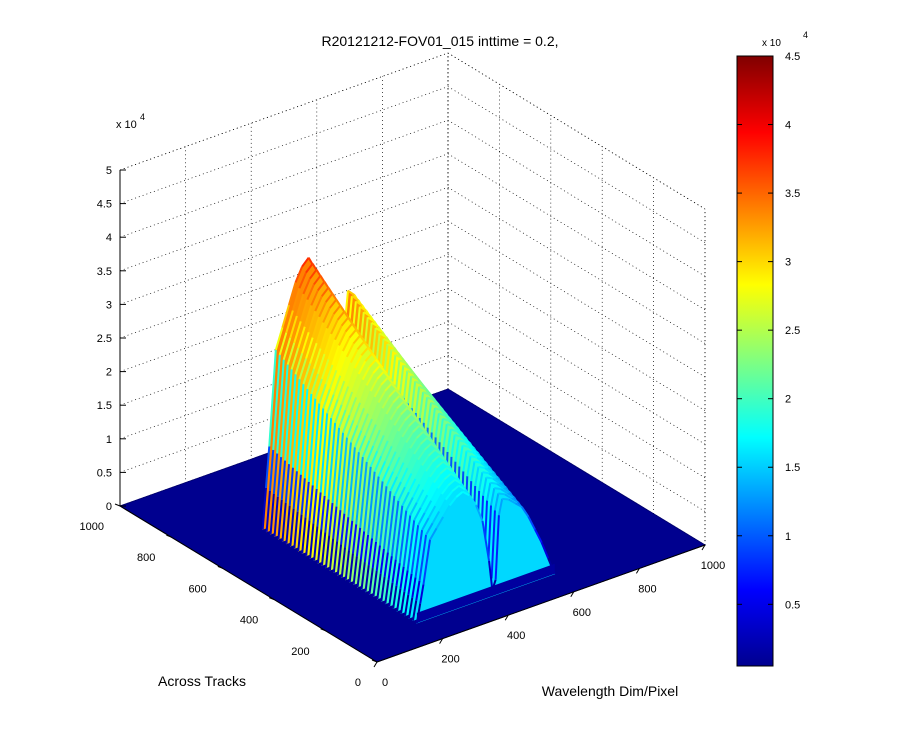 The height and width of the screenshot is (750, 900). What do you see at coordinates (792, 605) in the screenshot?
I see `colorbar-tick-label-0: 0.5` at bounding box center [792, 605].